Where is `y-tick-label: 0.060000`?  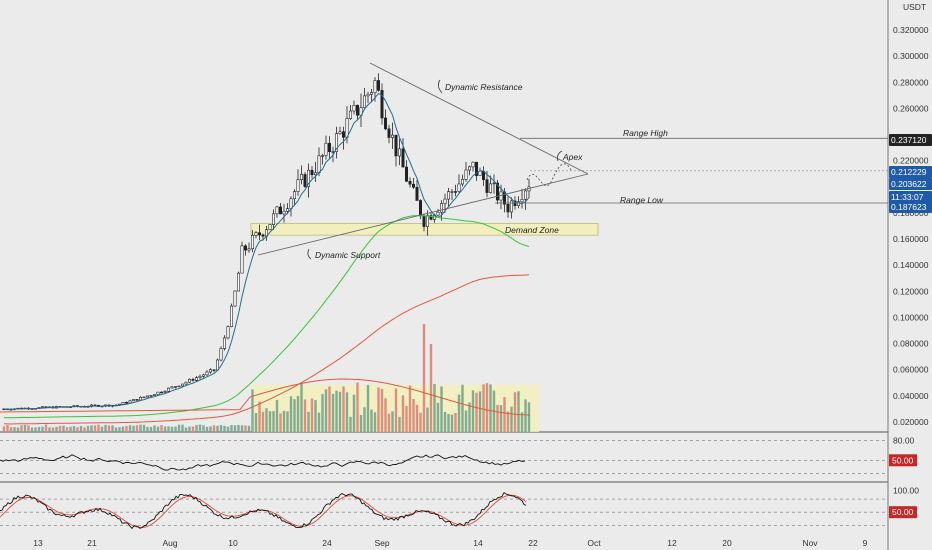
y-tick-label: 0.060000 is located at coordinates (911, 370).